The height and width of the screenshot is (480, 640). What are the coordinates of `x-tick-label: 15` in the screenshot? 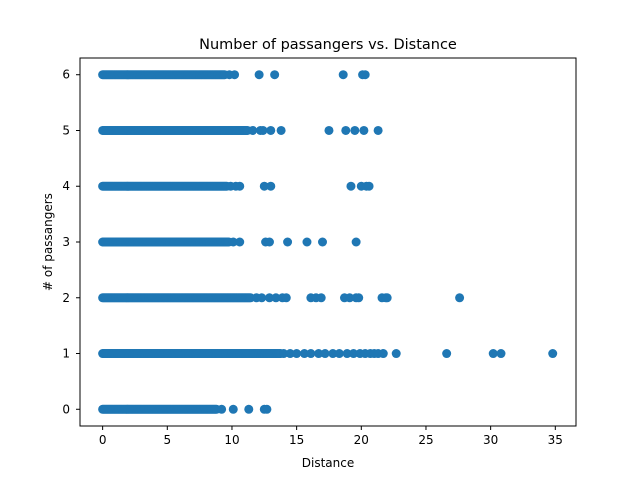 It's located at (296, 440).